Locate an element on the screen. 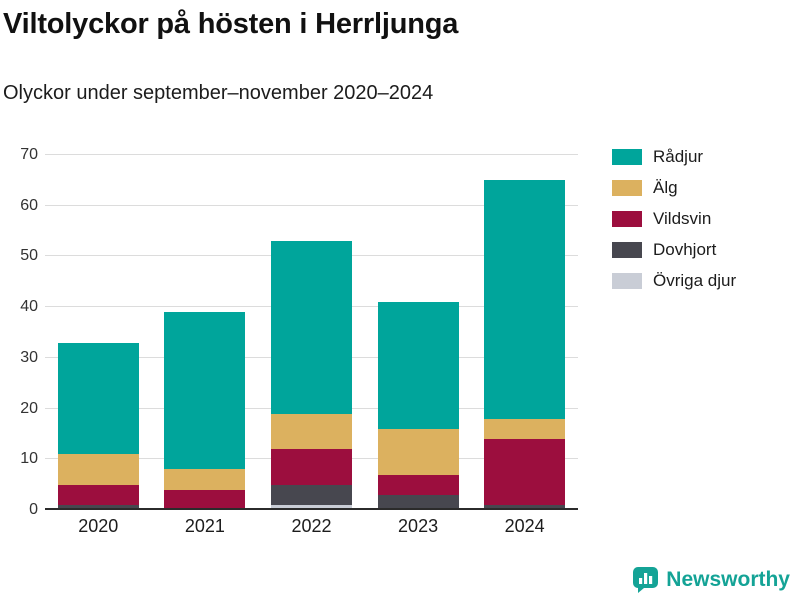  bar-segment-2023-dovhjort is located at coordinates (418, 502).